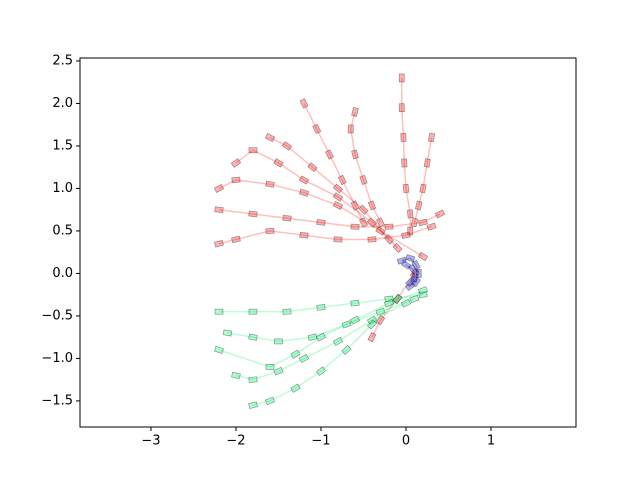 The image size is (640, 480). What do you see at coordinates (62, 273) in the screenshot?
I see `y-tick-label: 0.0` at bounding box center [62, 273].